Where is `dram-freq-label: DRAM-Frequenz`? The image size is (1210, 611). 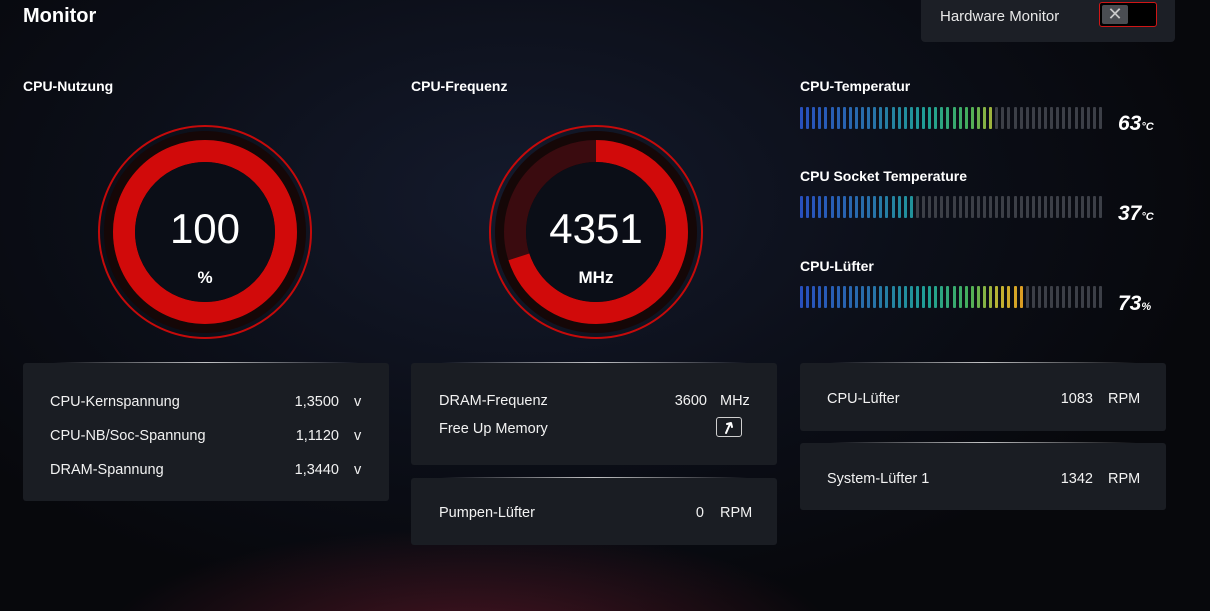
dram-freq-label: DRAM-Frequenz is located at coordinates (493, 401).